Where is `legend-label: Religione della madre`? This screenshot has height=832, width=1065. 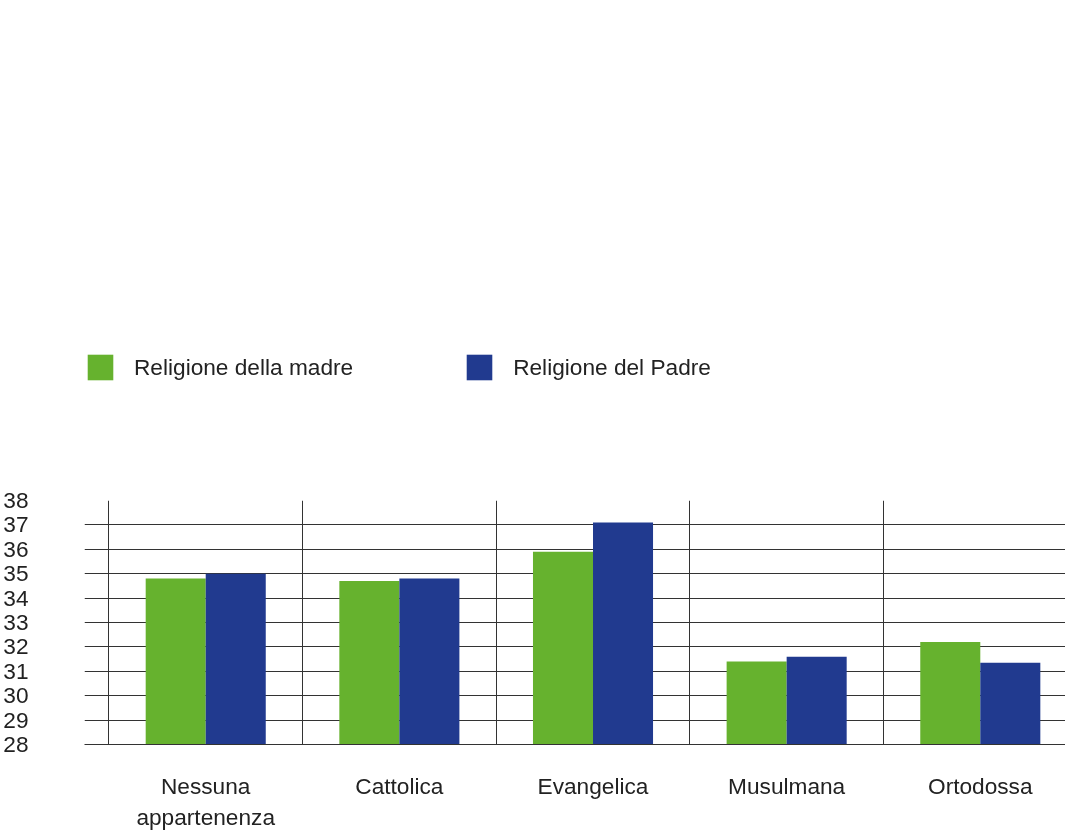 legend-label: Religione della madre is located at coordinates (244, 367).